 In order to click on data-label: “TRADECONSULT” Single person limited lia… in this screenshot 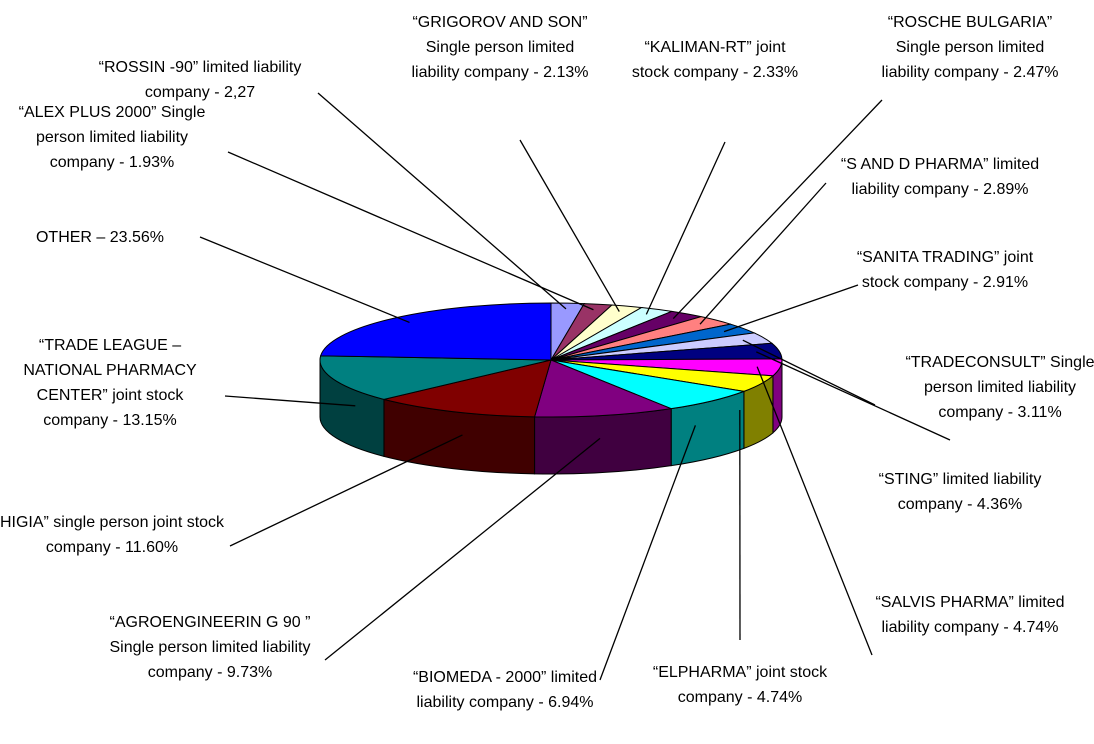, I will do `click(997, 387)`.